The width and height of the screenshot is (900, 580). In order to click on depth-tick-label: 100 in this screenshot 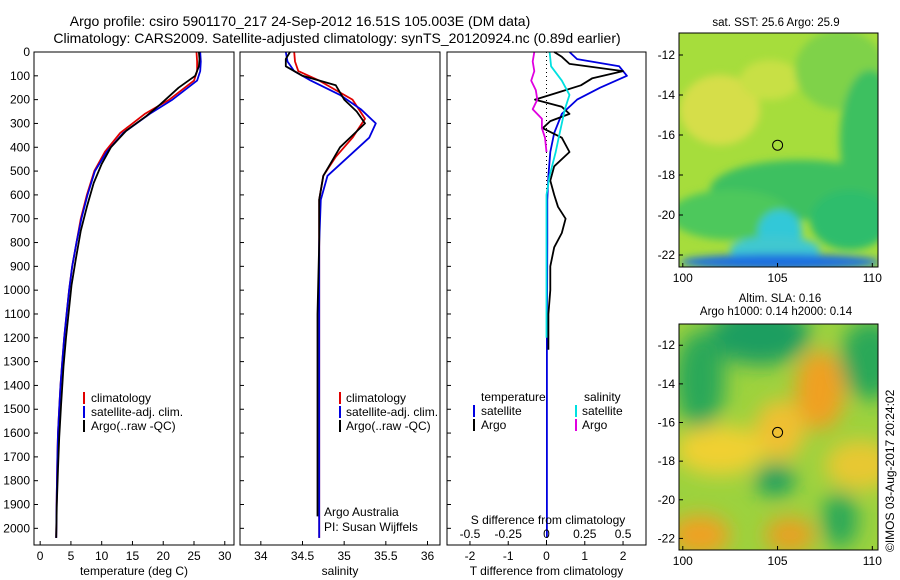, I will do `click(20, 76)`.